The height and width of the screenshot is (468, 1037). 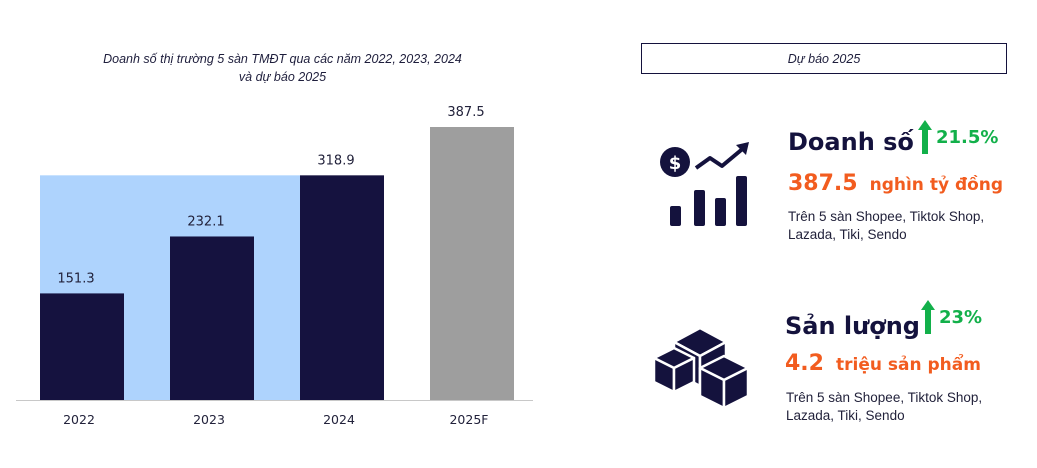 I want to click on data-label-2024: 318.9, so click(x=335, y=160).